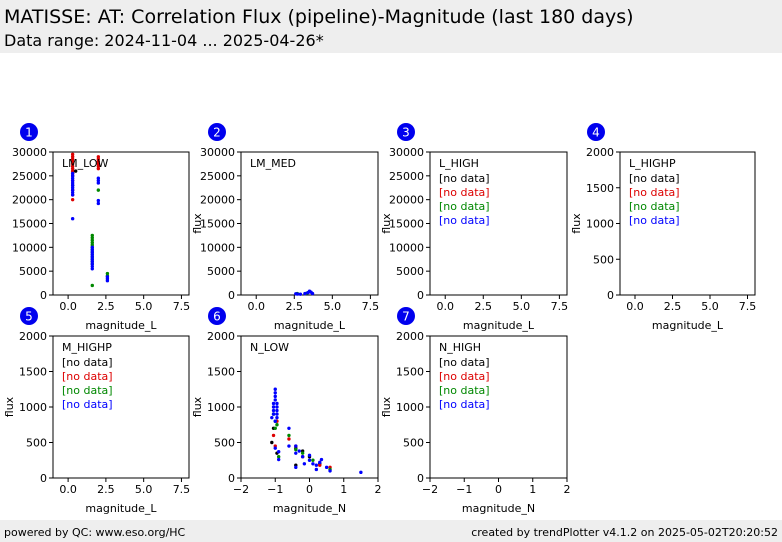 The image size is (782, 542). I want to click on y-tick-label: 2000, so click(410, 336).